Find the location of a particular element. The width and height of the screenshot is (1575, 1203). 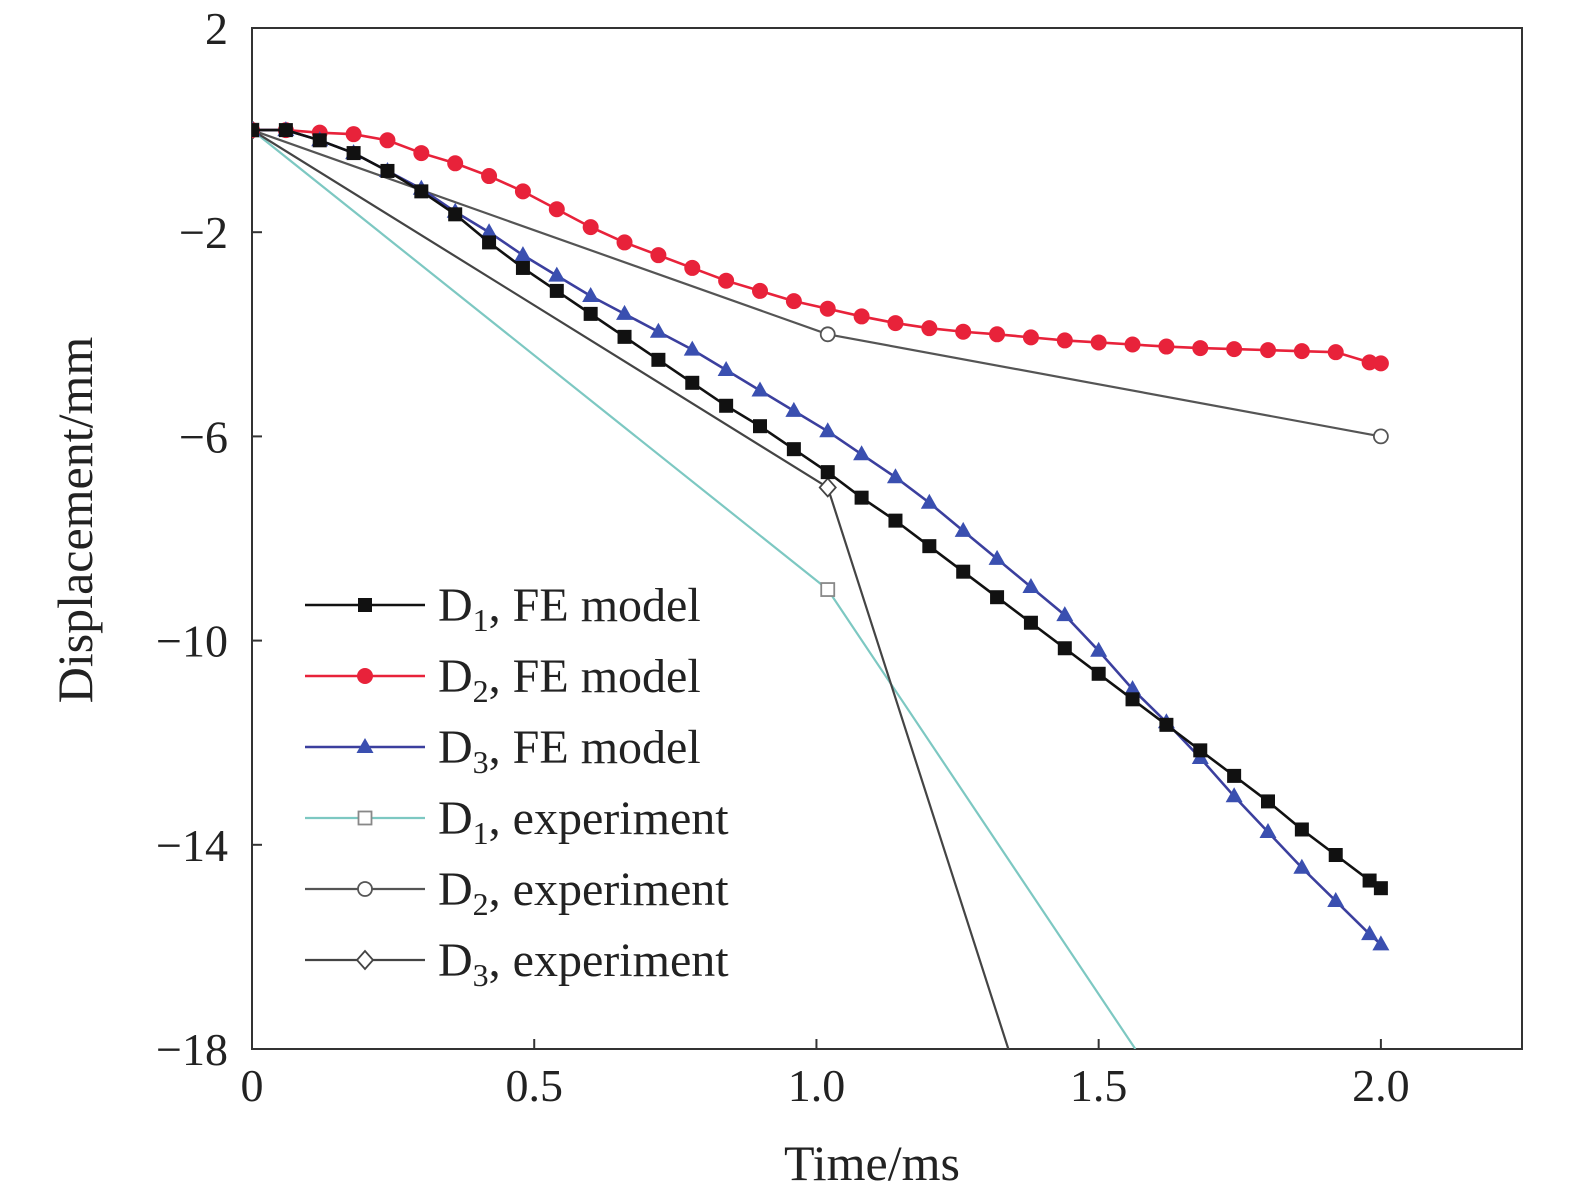

legend-label: D2, experiment is located at coordinates (583, 892).